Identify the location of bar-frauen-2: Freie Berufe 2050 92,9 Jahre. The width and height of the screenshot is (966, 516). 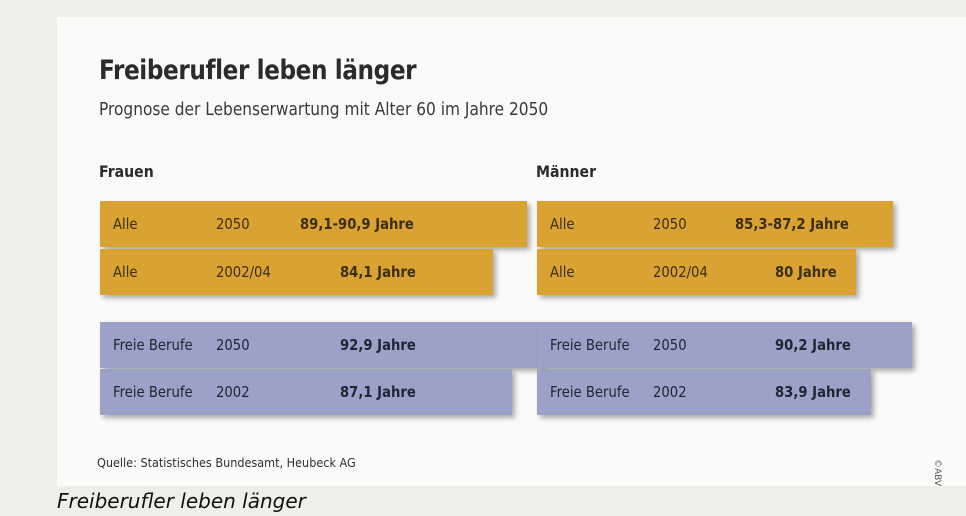
(320, 345).